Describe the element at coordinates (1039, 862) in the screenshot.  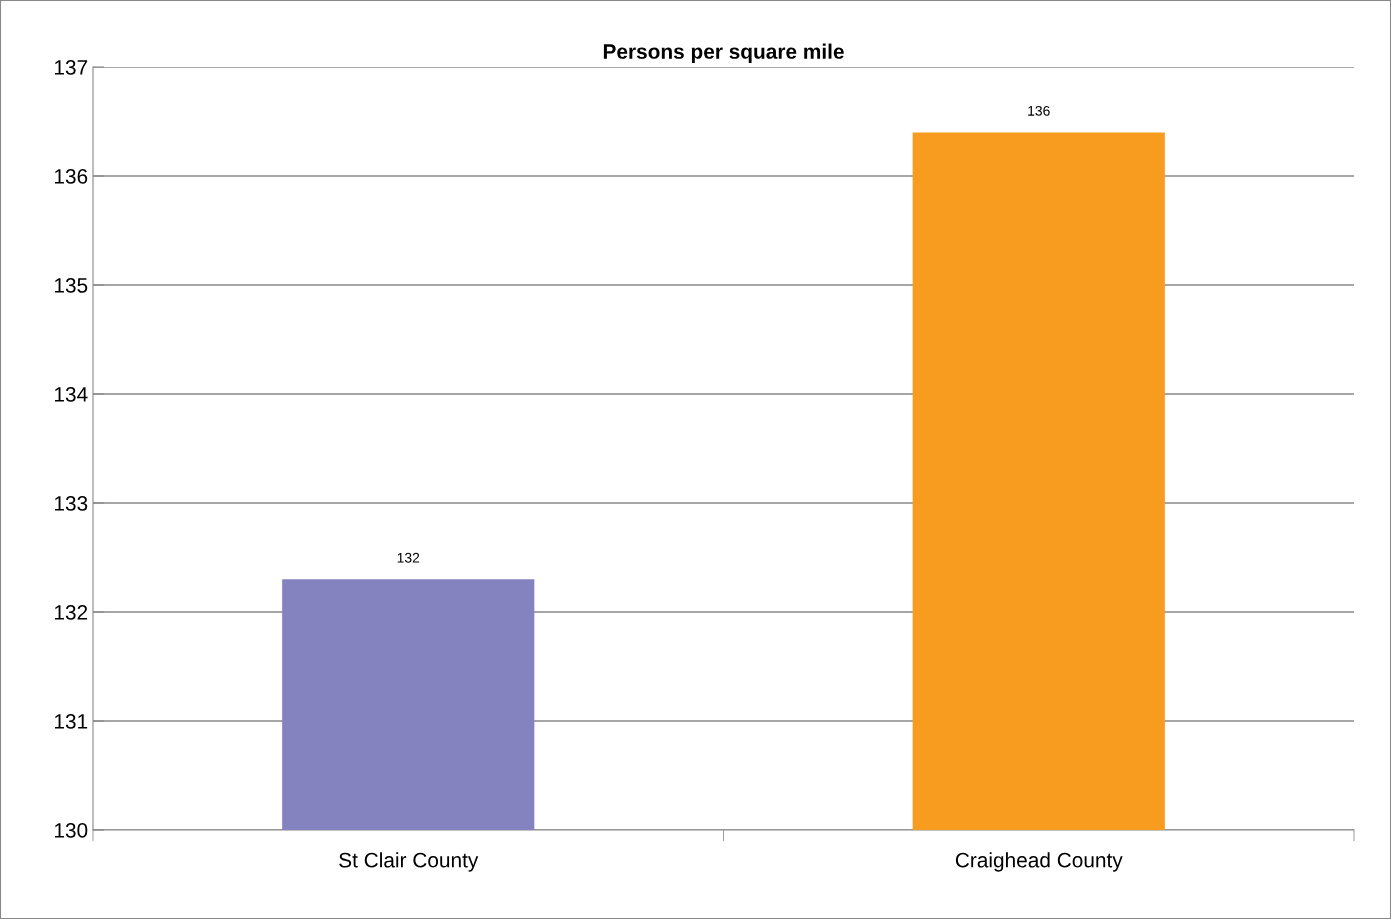
I see `x-tick-label: Craighead County` at that location.